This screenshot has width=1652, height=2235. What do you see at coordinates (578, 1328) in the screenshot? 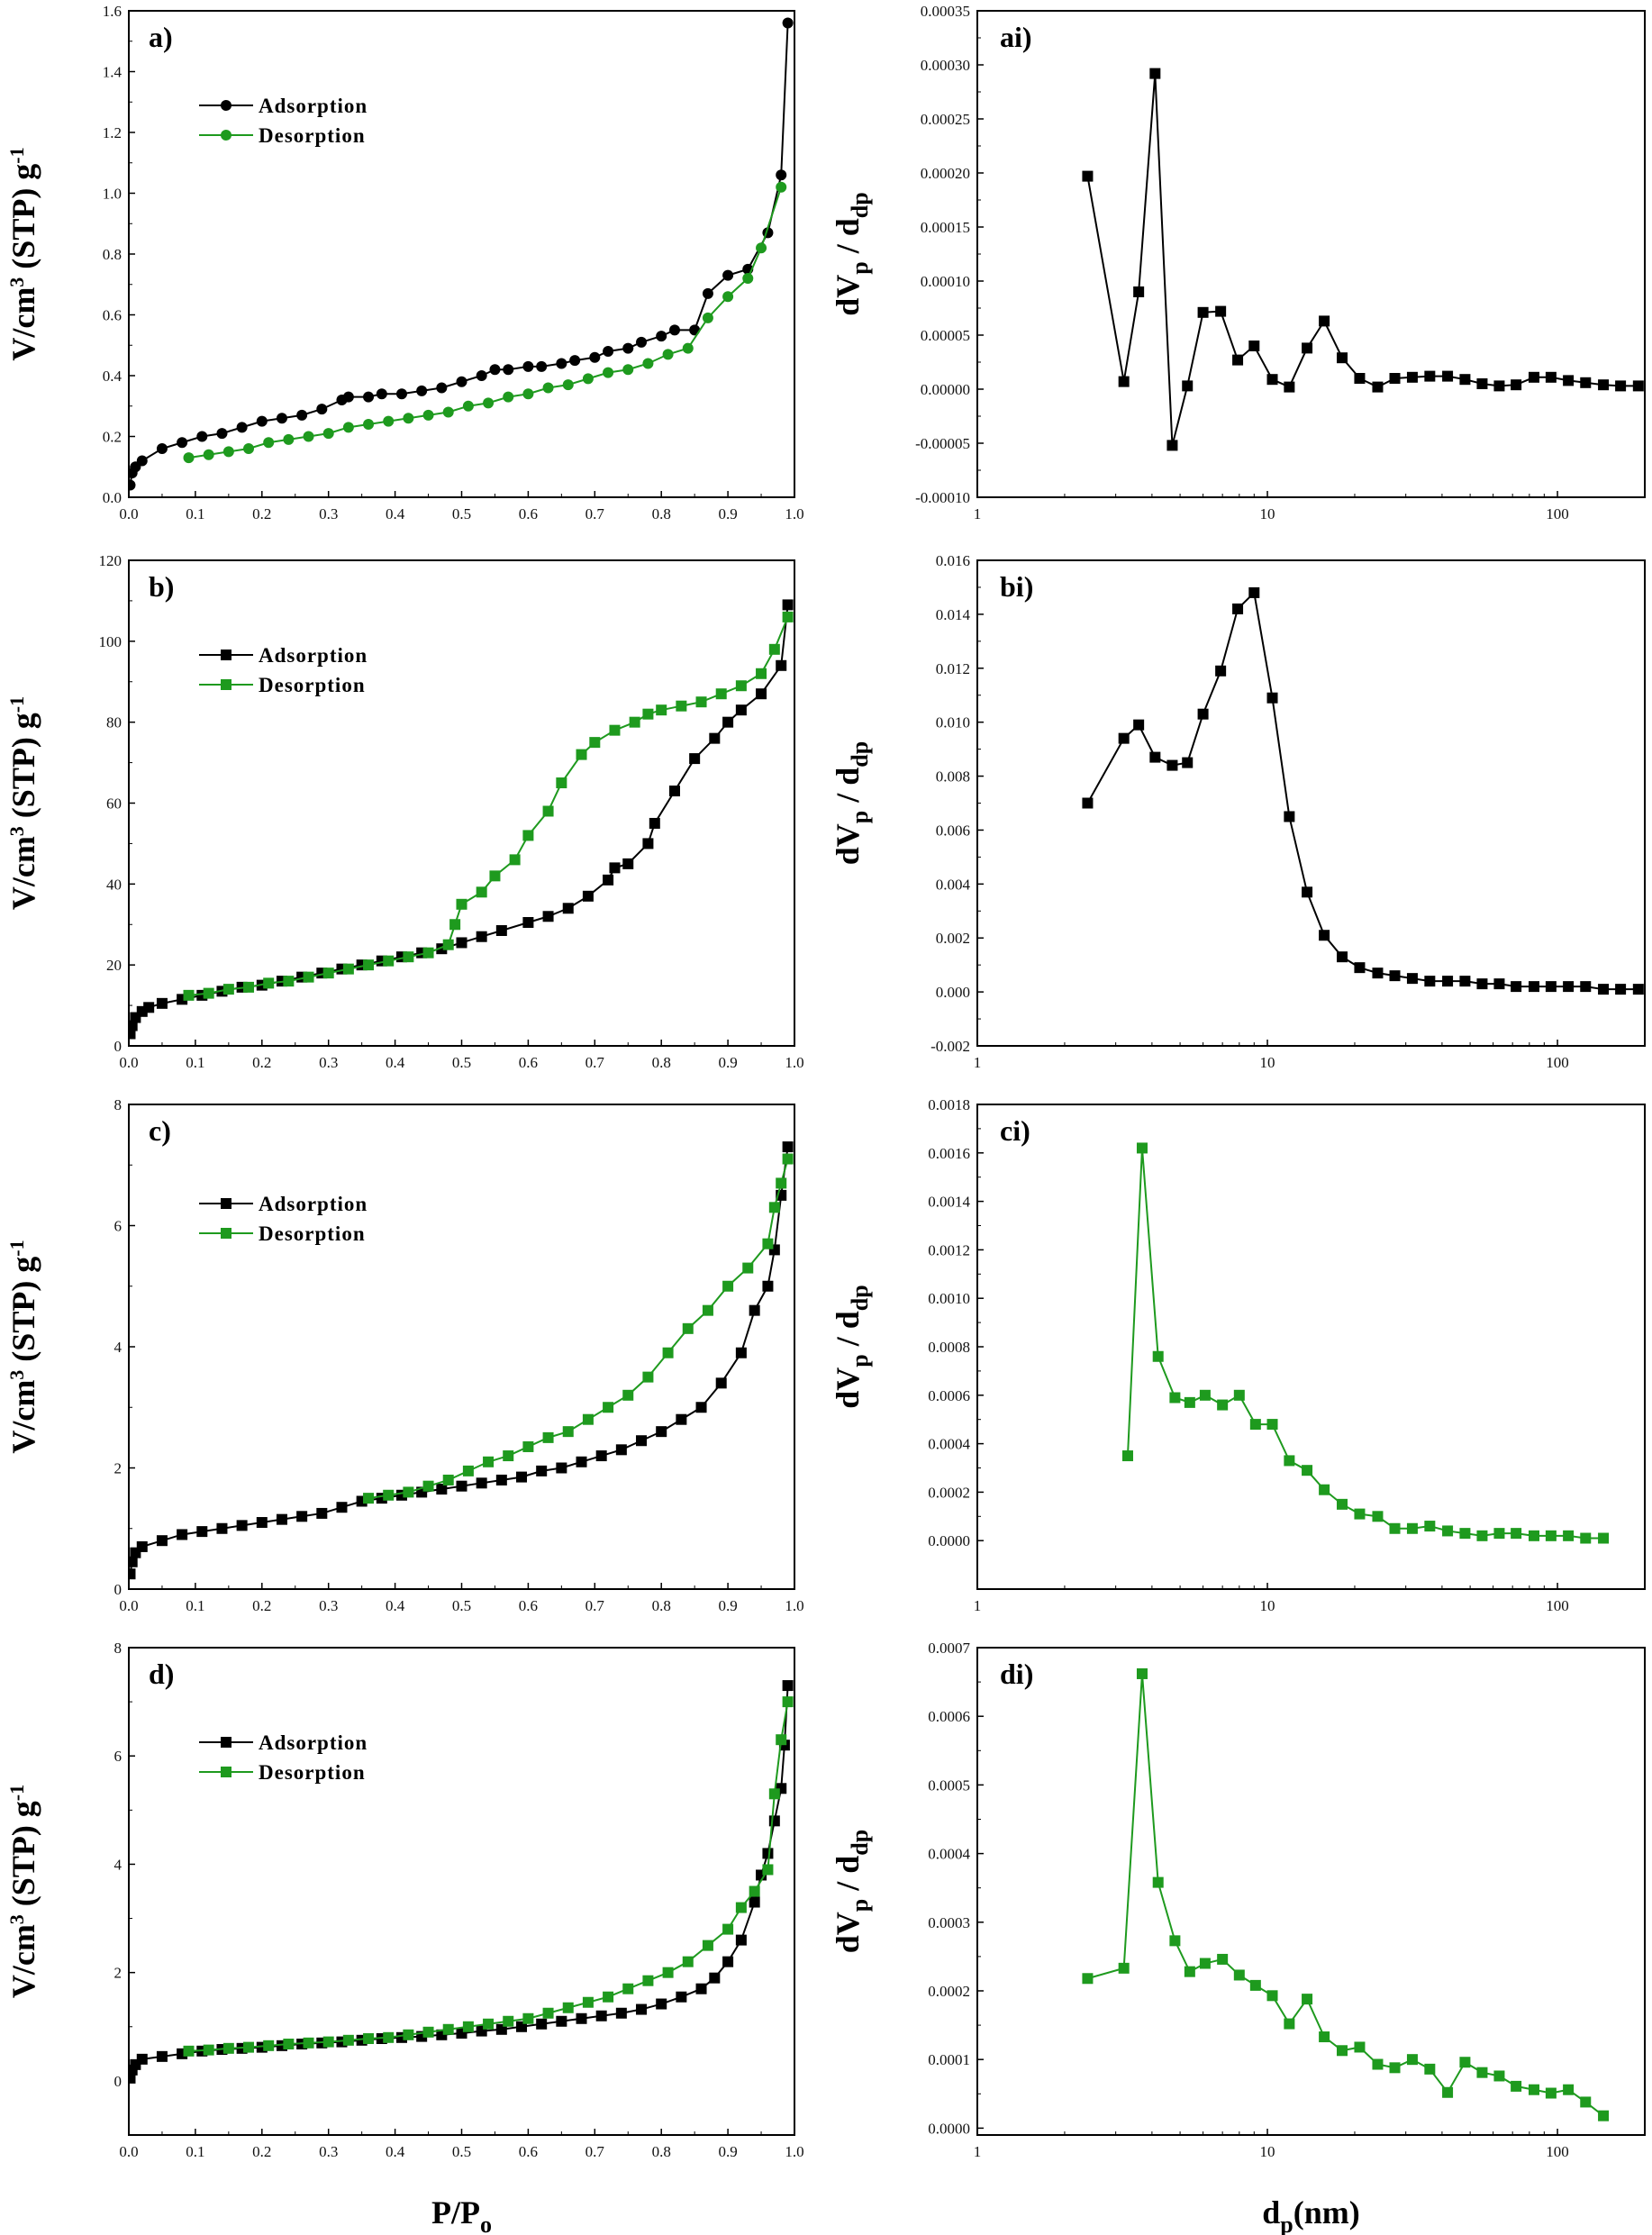
I see `series-desorption` at bounding box center [578, 1328].